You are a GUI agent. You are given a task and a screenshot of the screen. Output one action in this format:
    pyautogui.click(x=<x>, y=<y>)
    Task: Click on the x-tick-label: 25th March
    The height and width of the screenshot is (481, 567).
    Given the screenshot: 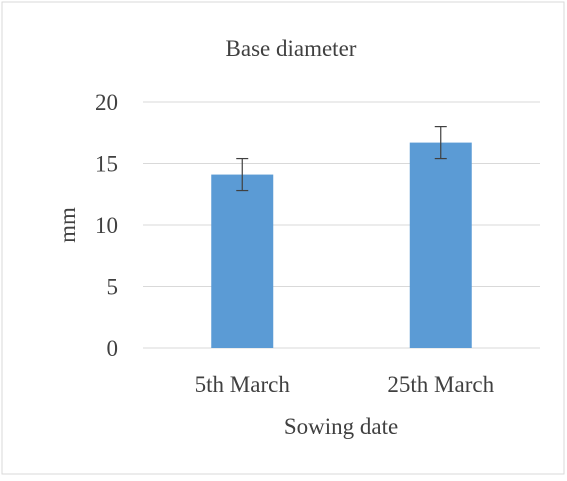 What is the action you would take?
    pyautogui.click(x=440, y=384)
    